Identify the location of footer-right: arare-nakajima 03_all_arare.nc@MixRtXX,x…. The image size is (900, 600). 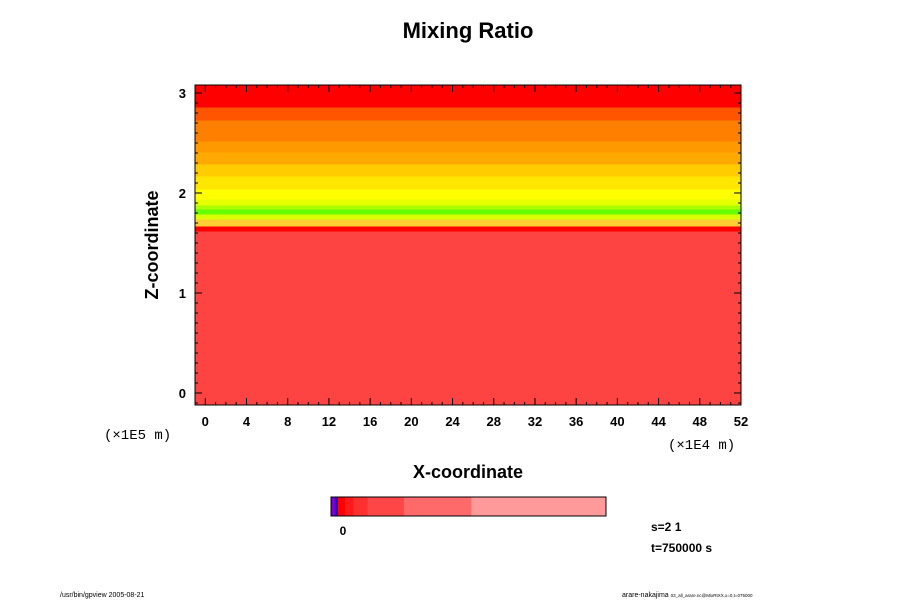
(687, 595).